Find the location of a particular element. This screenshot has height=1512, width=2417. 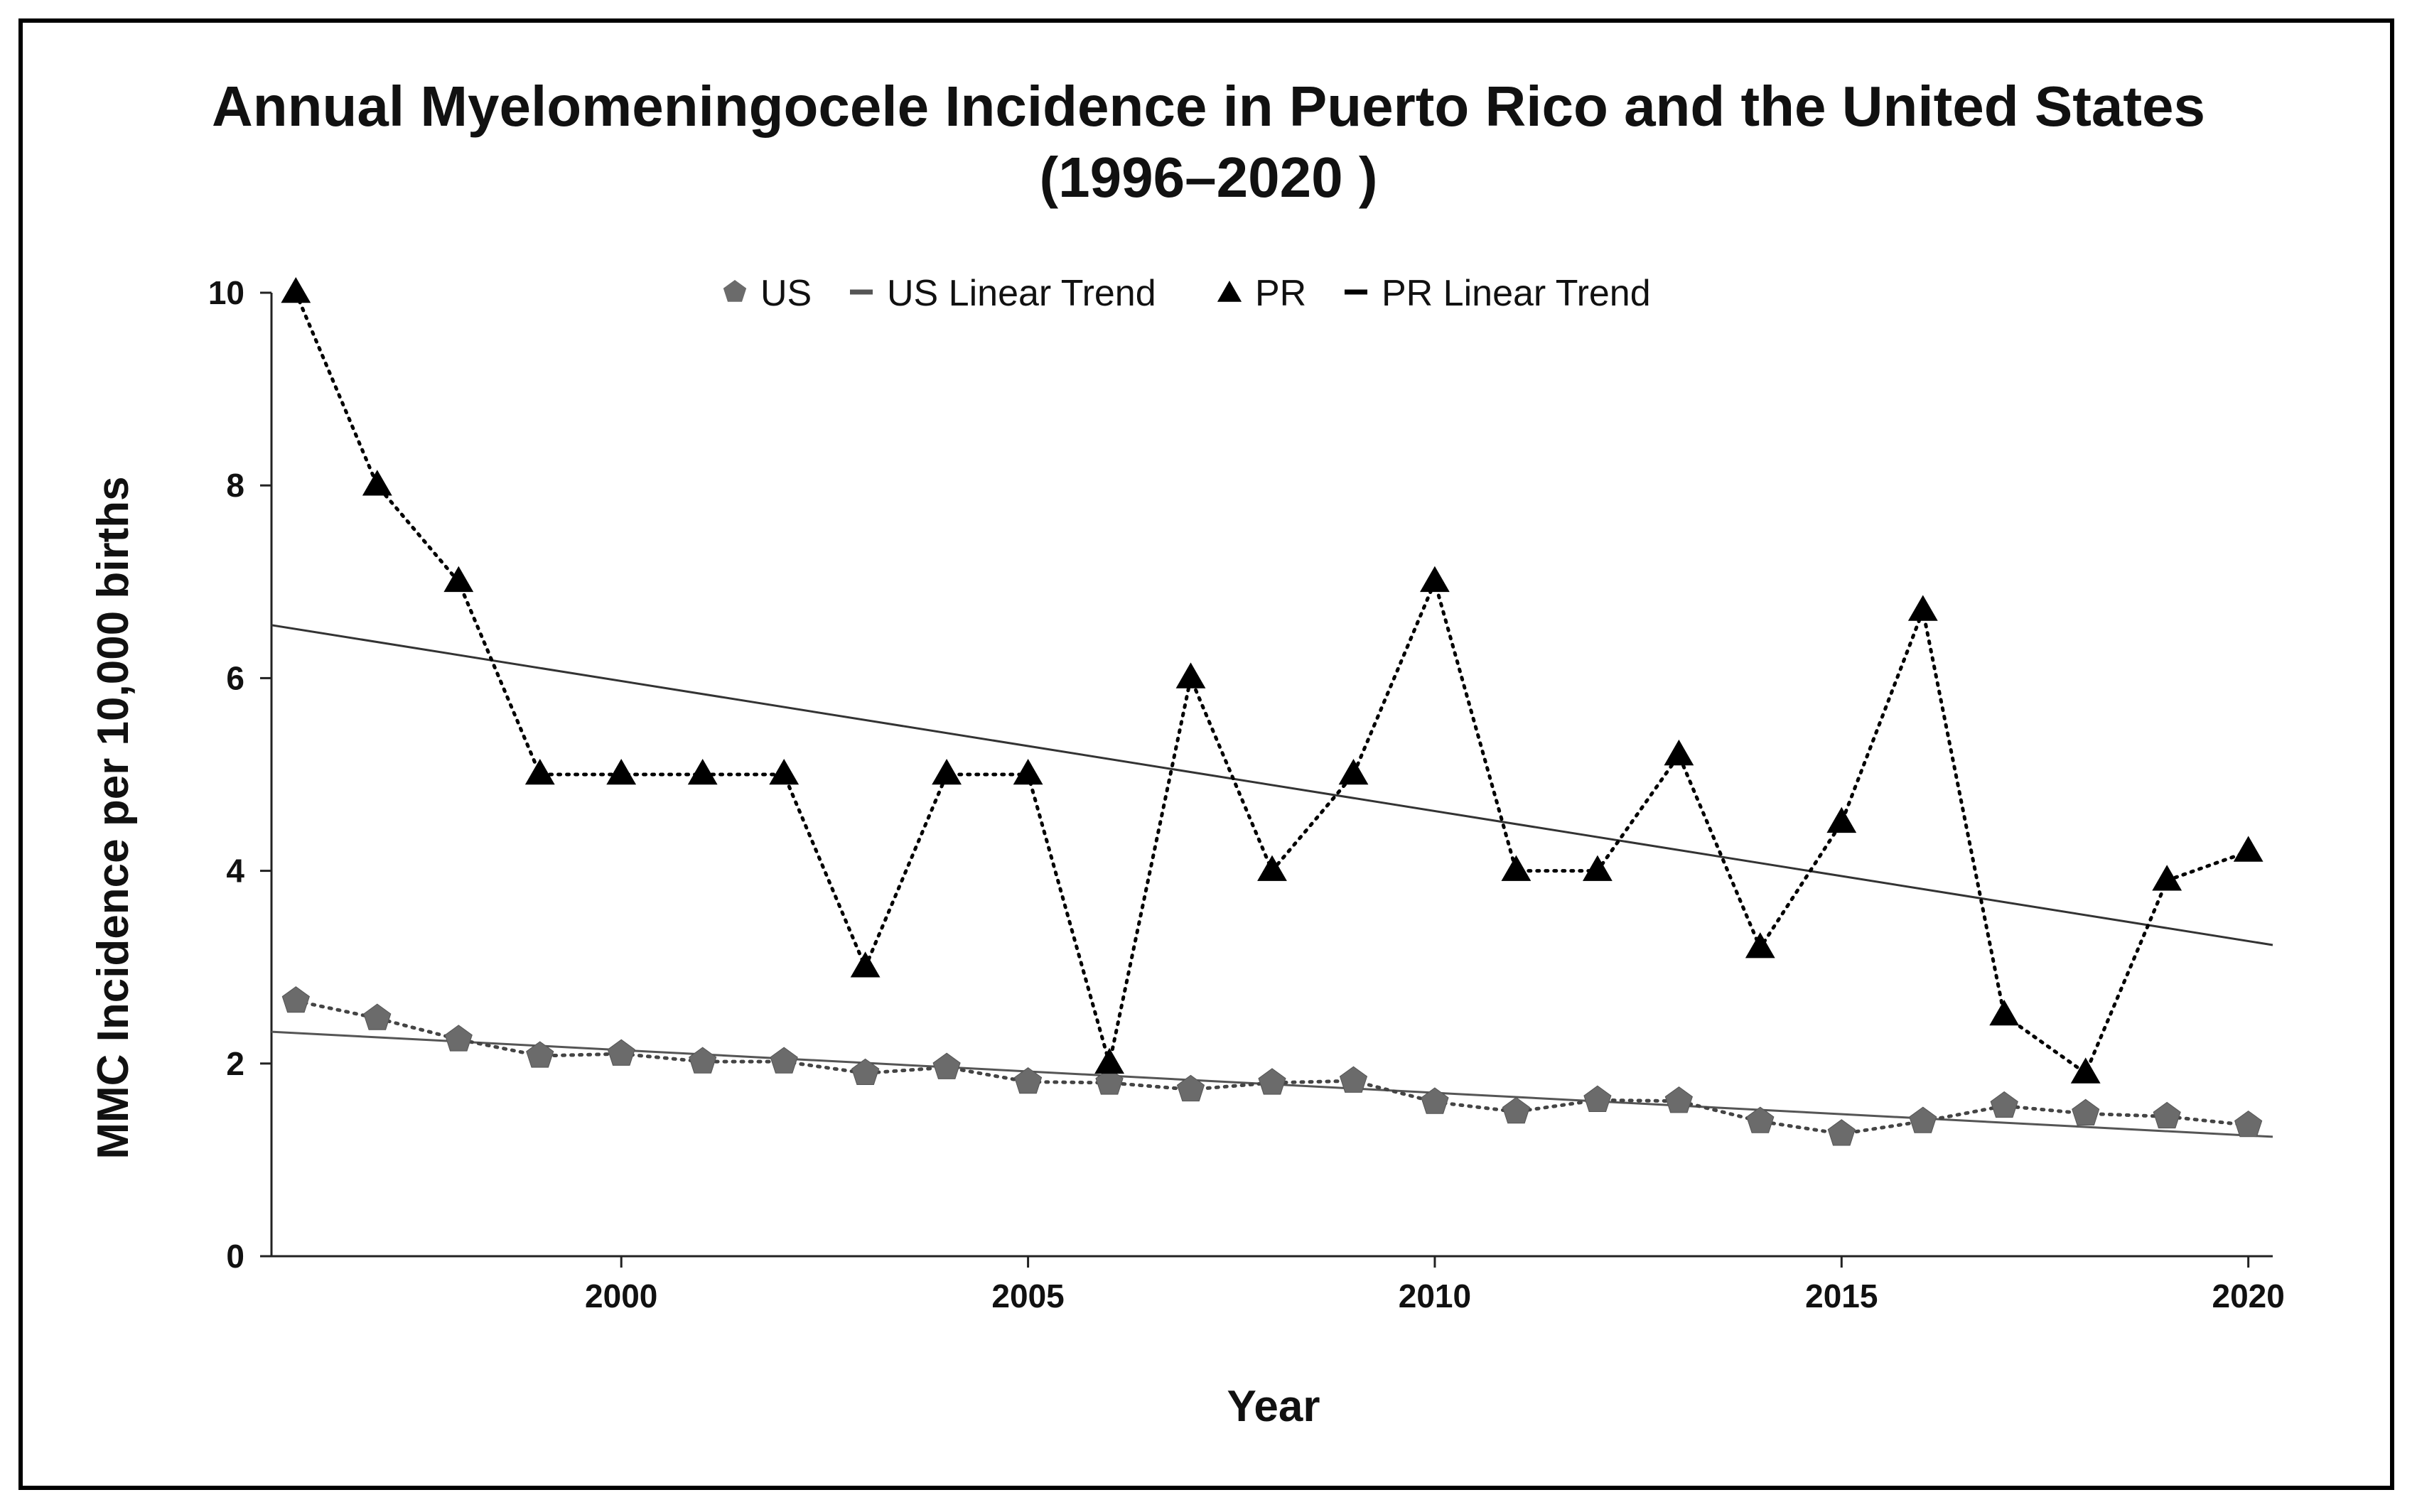

legend-item-pr-linear-trend: PR Linear Trend is located at coordinates (1498, 293).